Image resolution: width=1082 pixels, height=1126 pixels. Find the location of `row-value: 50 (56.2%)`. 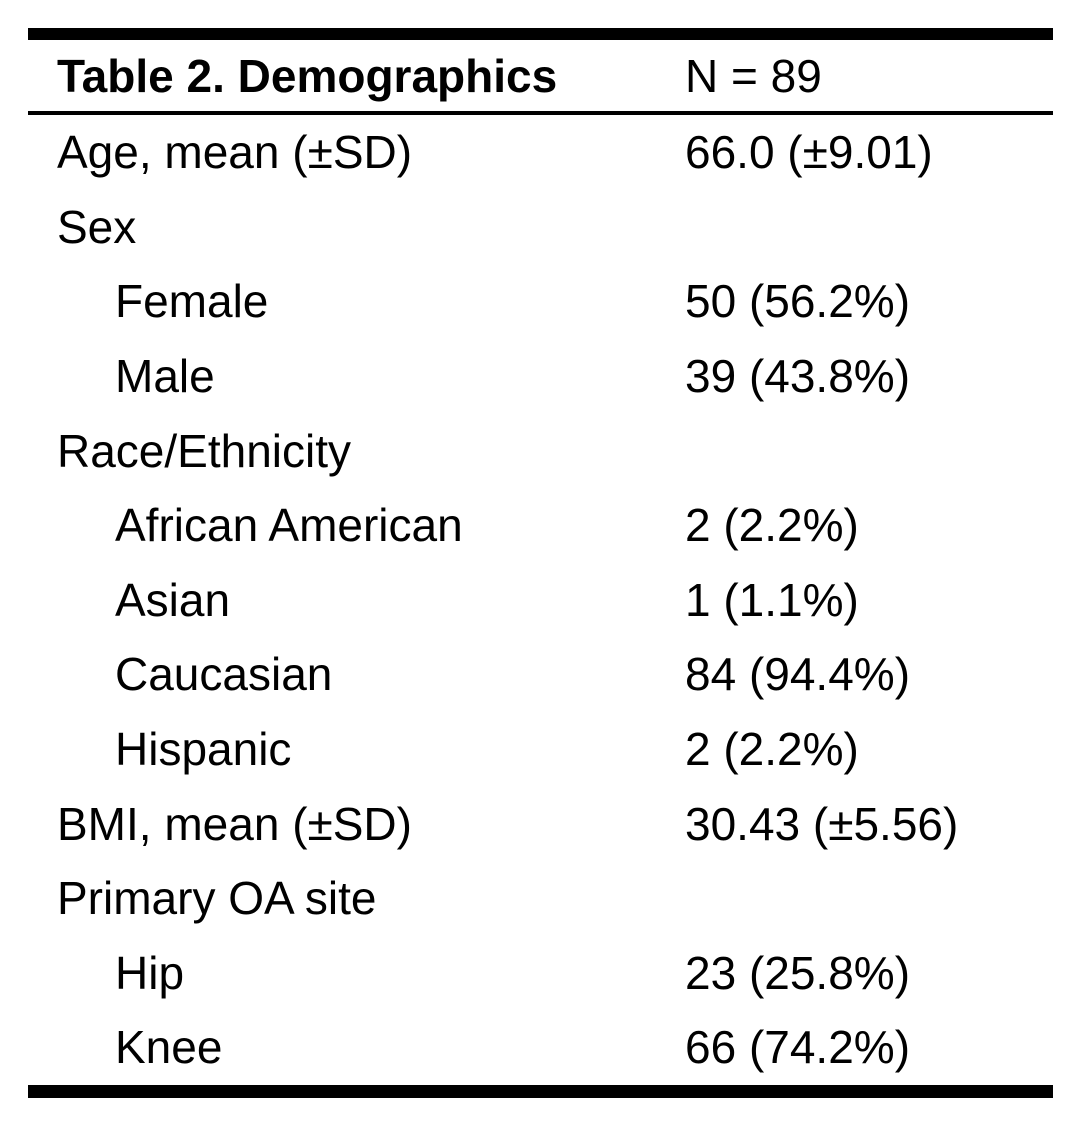

row-value: 50 (56.2%) is located at coordinates (798, 301).